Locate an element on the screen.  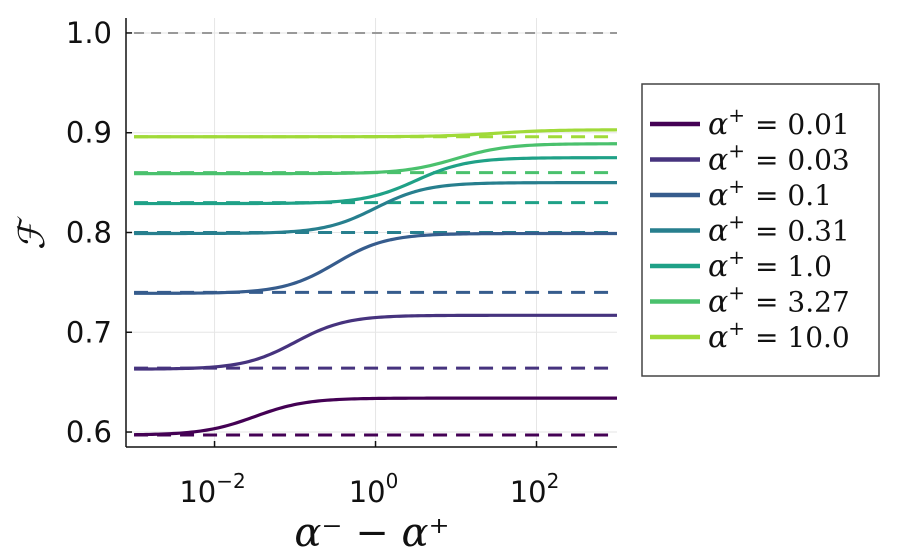
y-tick-group: 0.6 0.7 0.8 0.9 1.0 is located at coordinates (99, 232).